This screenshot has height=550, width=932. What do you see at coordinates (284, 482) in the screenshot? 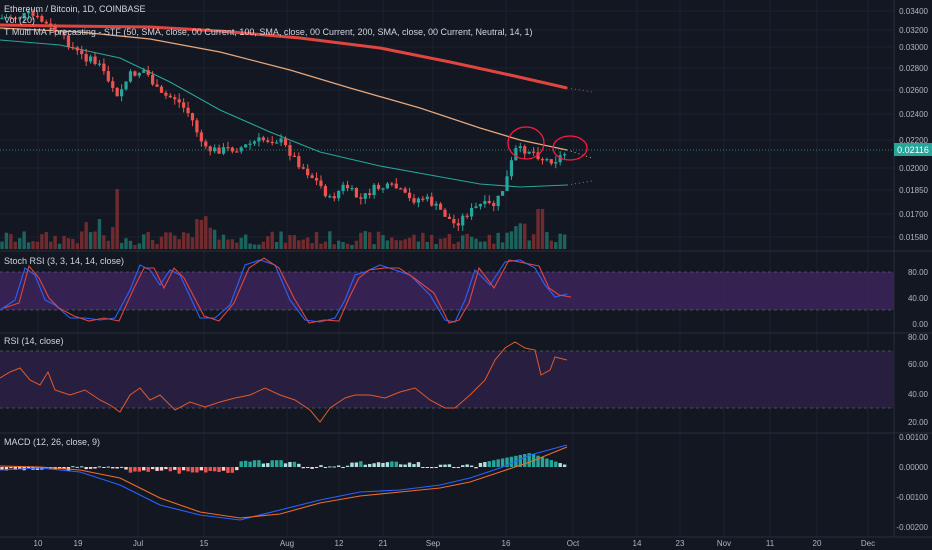
I see `macd-pane` at bounding box center [284, 482].